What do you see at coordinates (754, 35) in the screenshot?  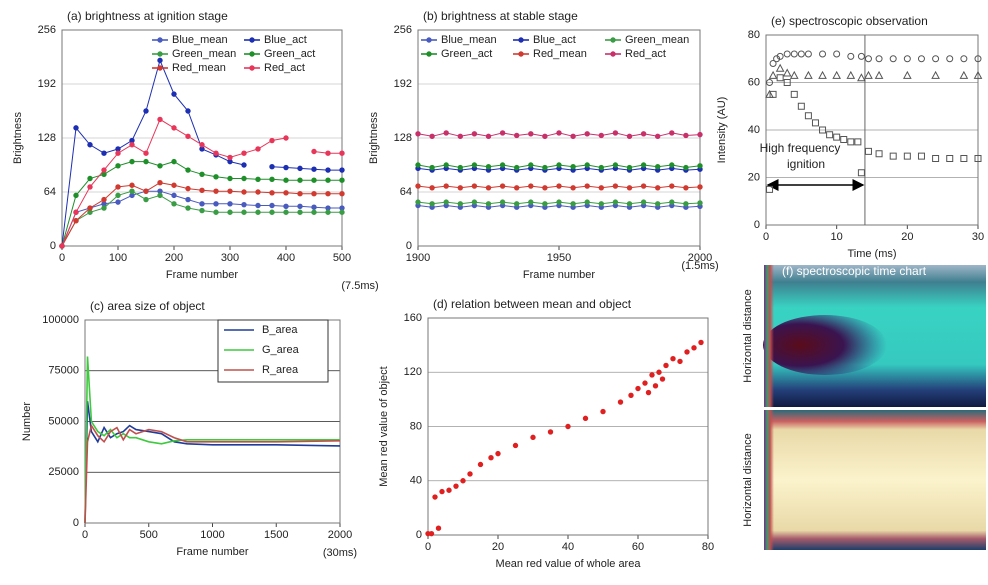 I see `y-tick-label: 80` at bounding box center [754, 35].